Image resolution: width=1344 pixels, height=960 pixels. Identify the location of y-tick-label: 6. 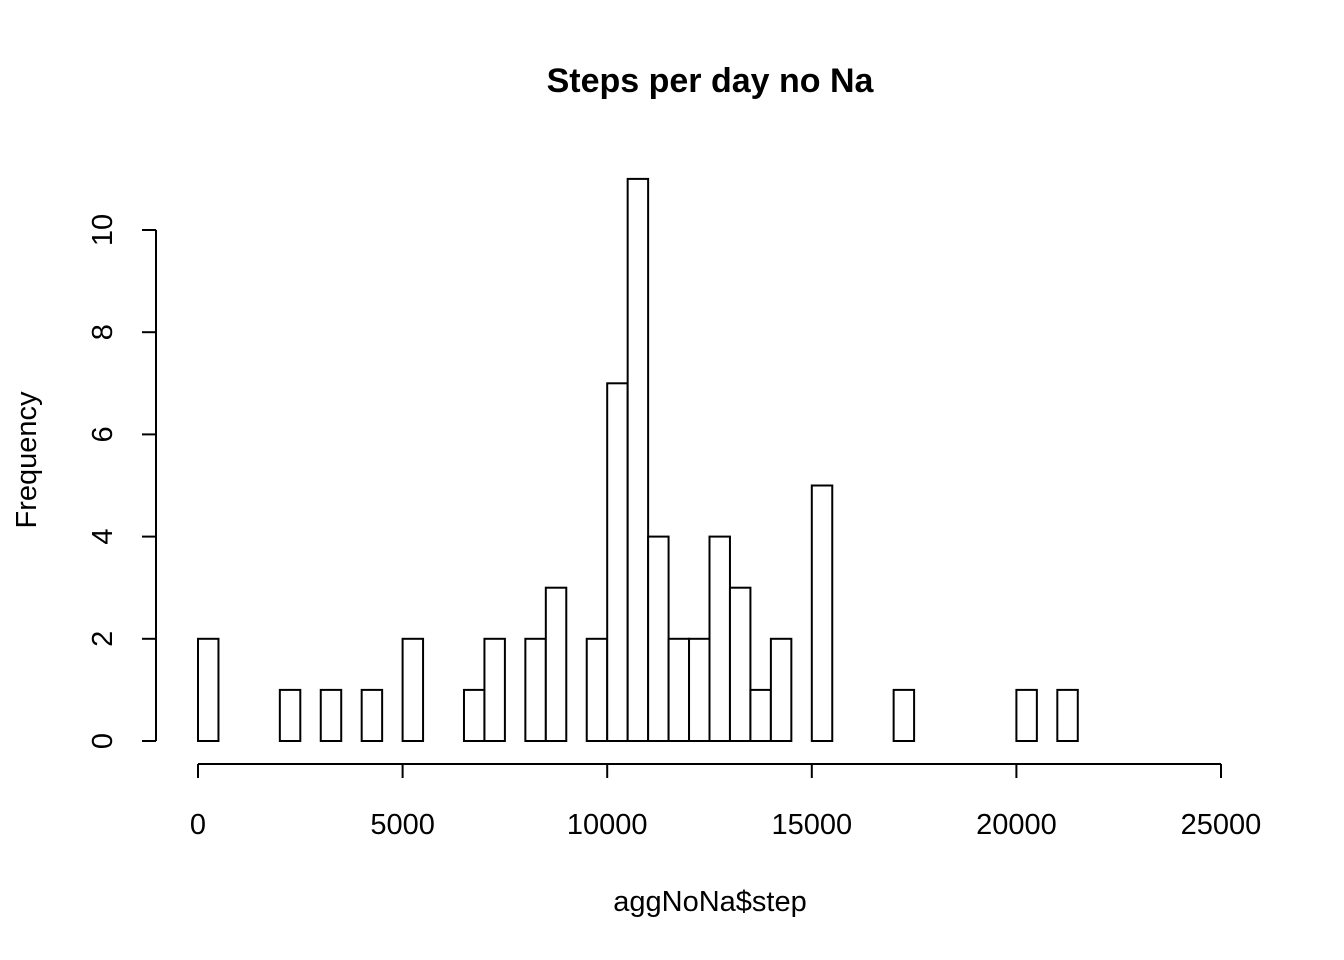
(103, 434).